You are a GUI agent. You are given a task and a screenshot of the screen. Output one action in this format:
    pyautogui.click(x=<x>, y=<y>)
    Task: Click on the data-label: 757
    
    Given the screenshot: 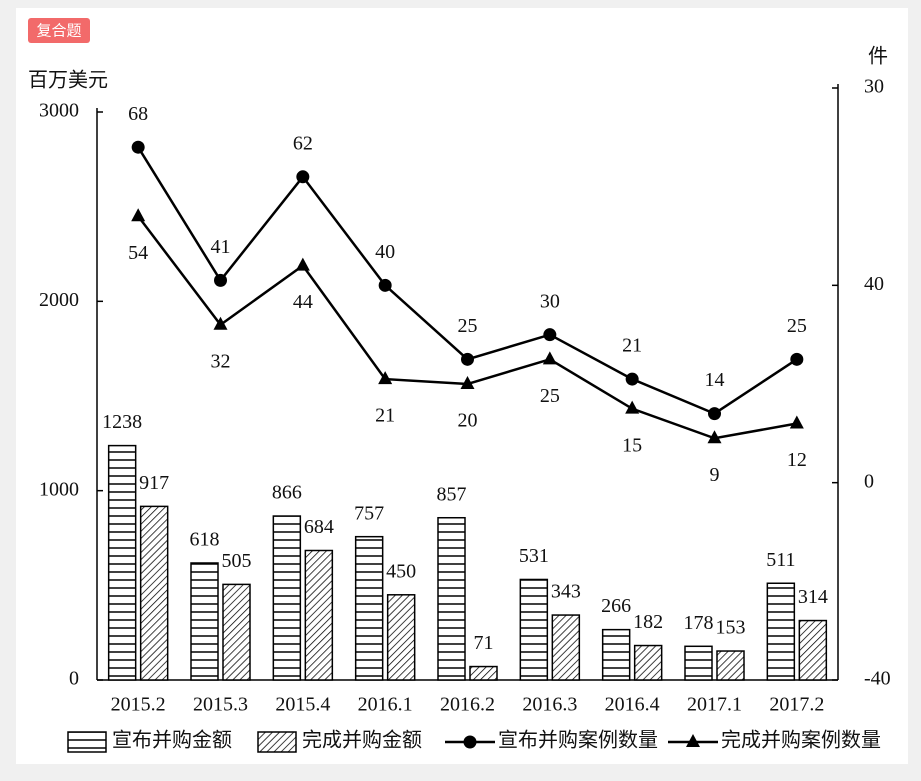 What is the action you would take?
    pyautogui.click(x=369, y=513)
    